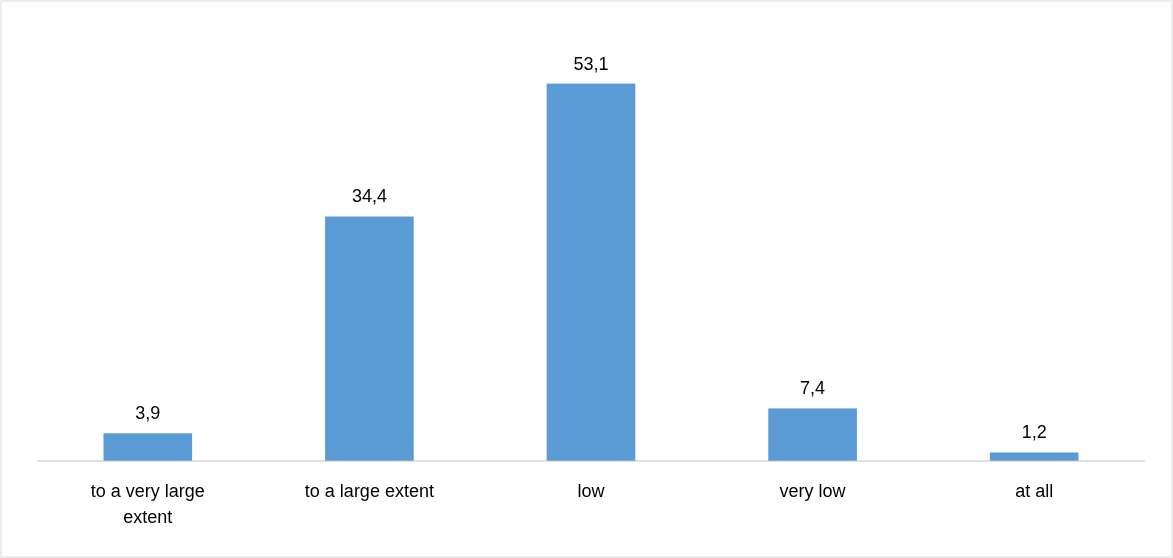  Describe the element at coordinates (591, 491) in the screenshot. I see `x-tick-label: low` at that location.